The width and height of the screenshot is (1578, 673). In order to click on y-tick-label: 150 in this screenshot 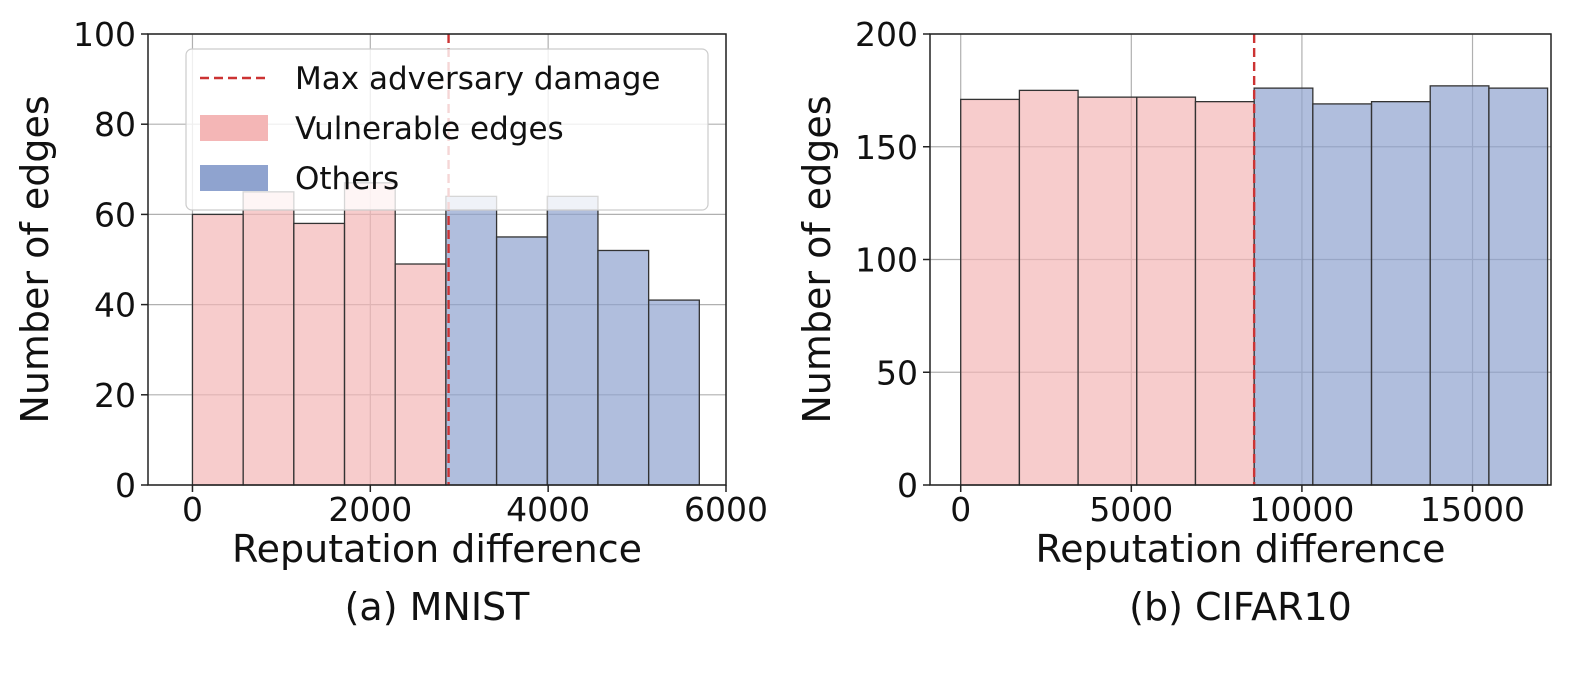, I will do `click(886, 147)`.